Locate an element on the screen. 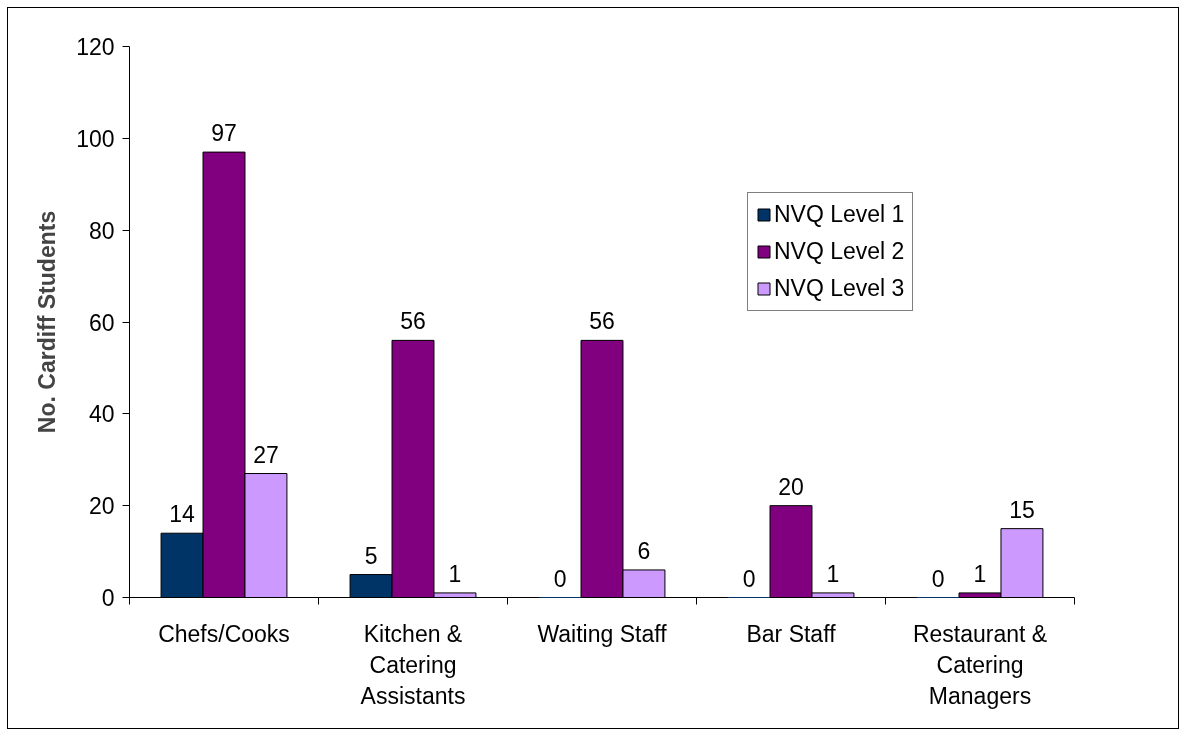 This screenshot has width=1185, height=736. y-tick-label: 0 is located at coordinates (108, 598).